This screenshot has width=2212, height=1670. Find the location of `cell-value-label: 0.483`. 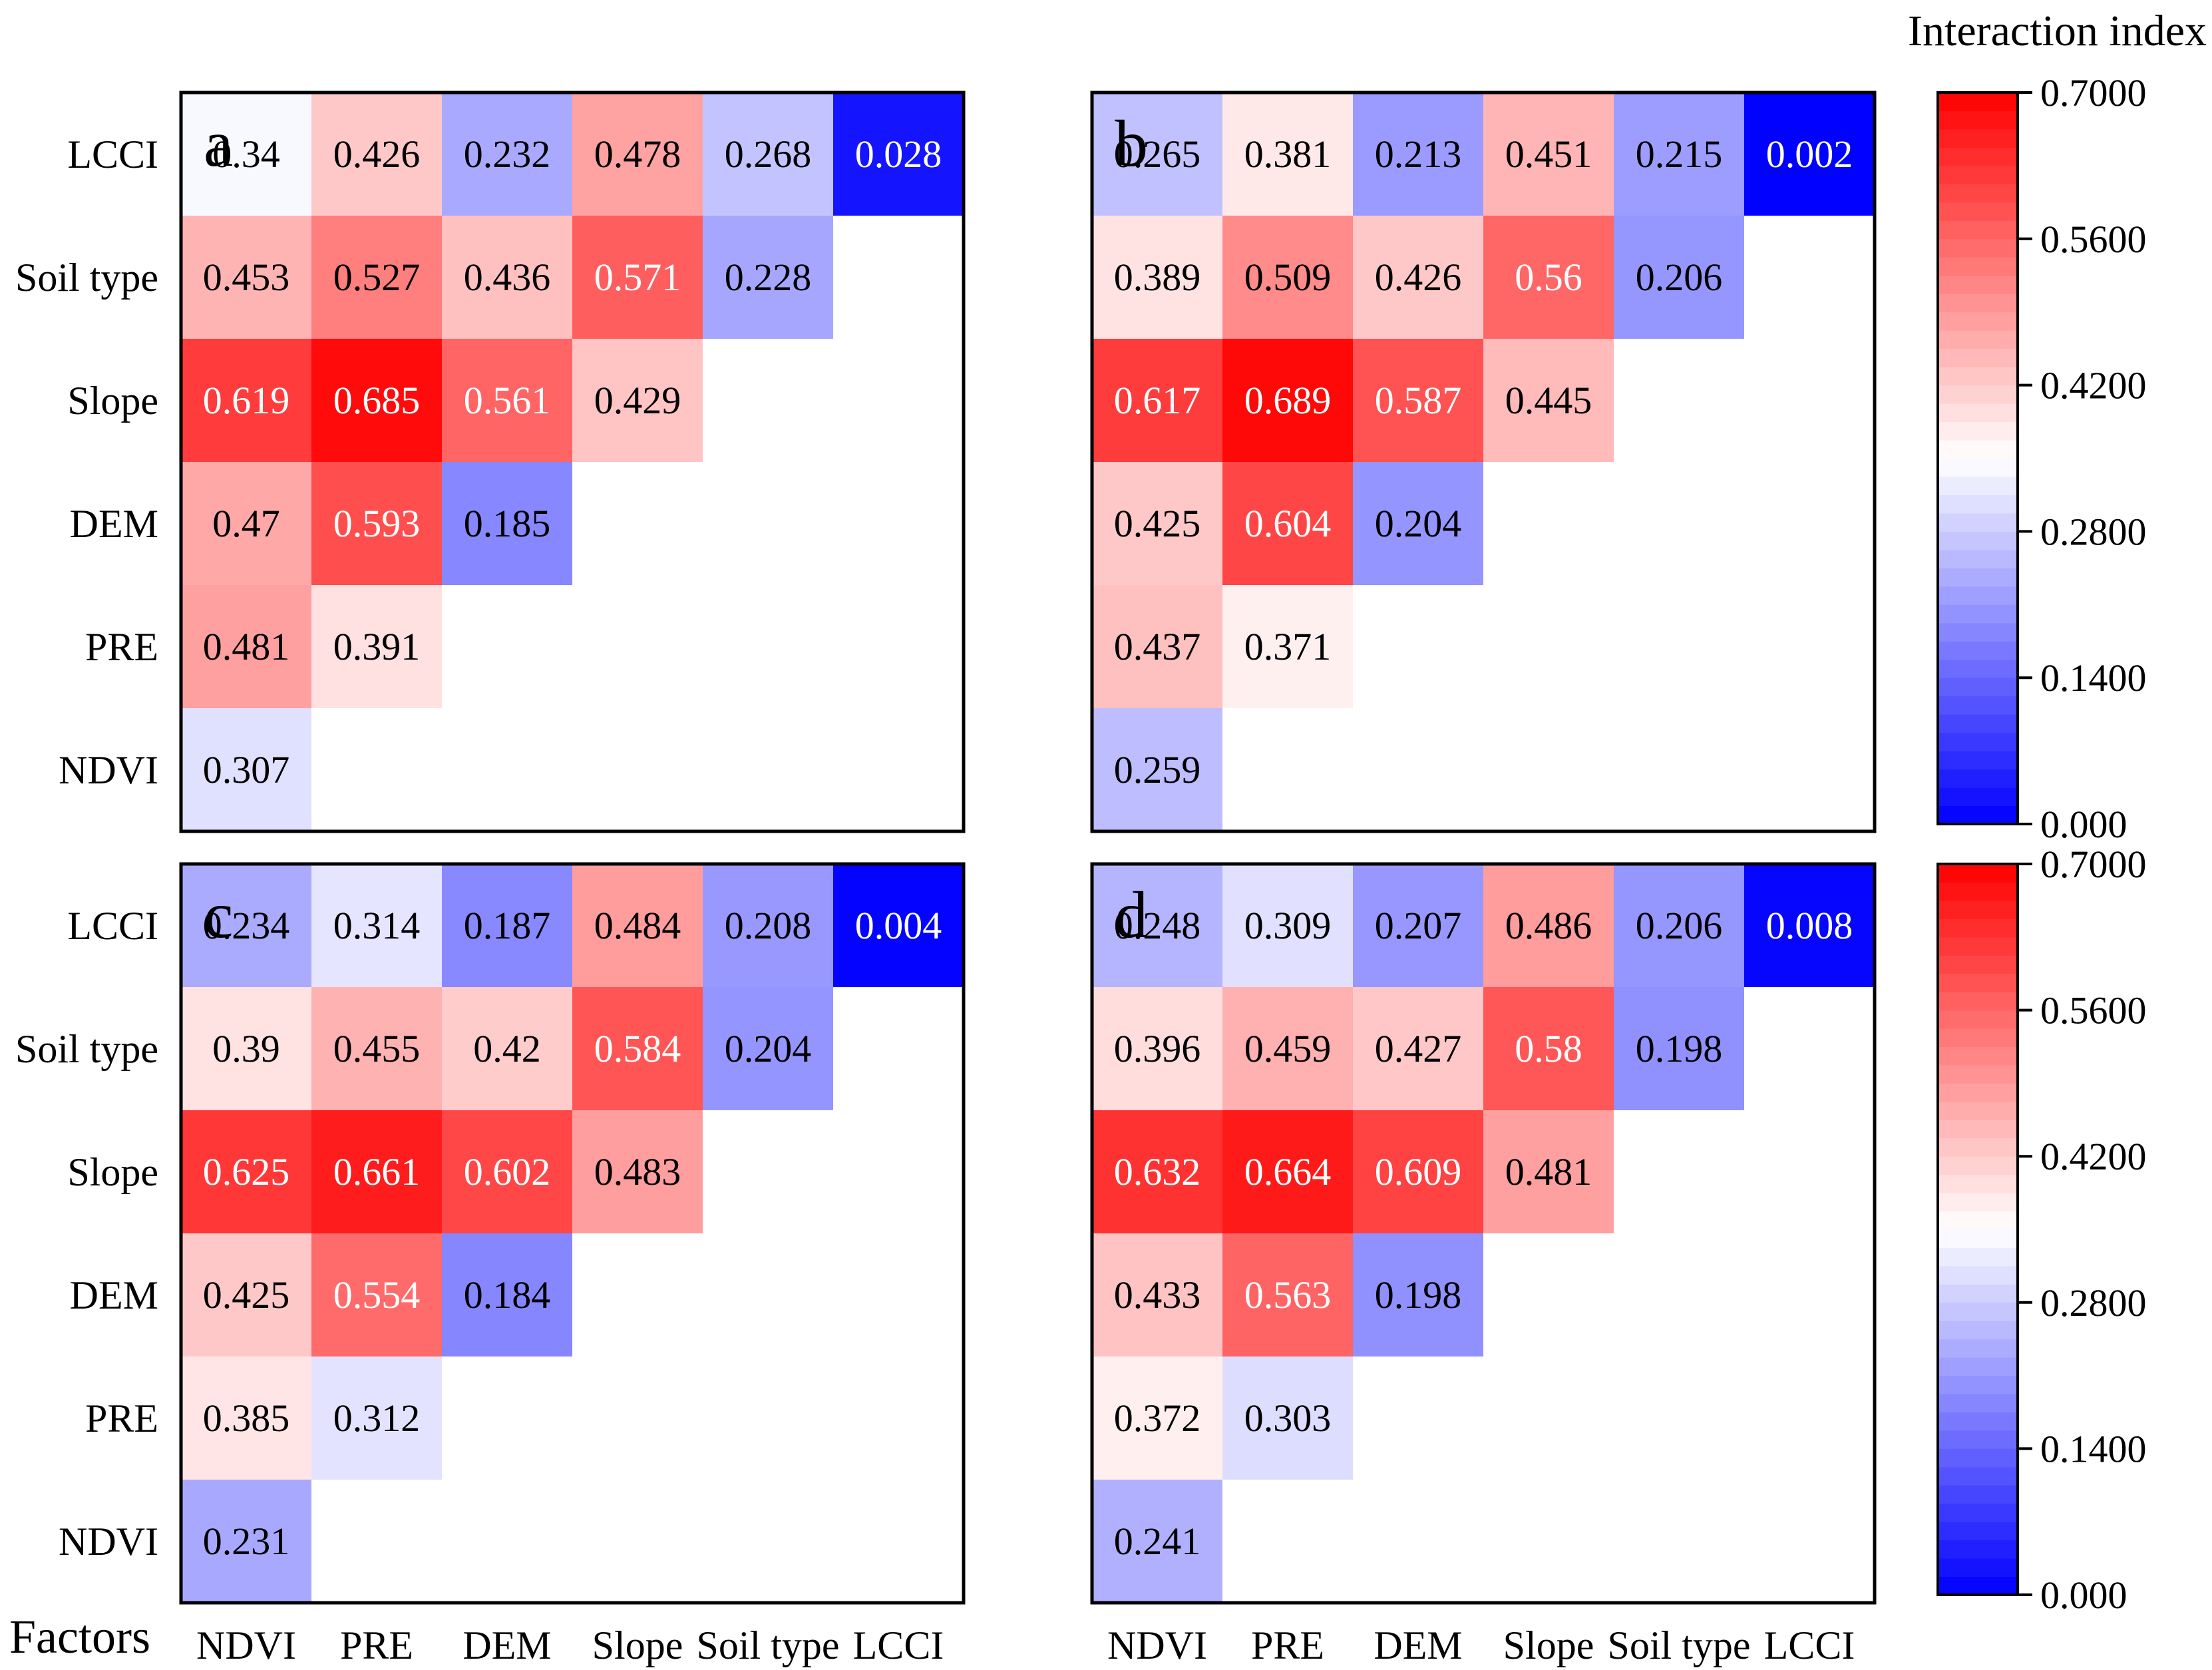

cell-value-label: 0.483 is located at coordinates (637, 1171).